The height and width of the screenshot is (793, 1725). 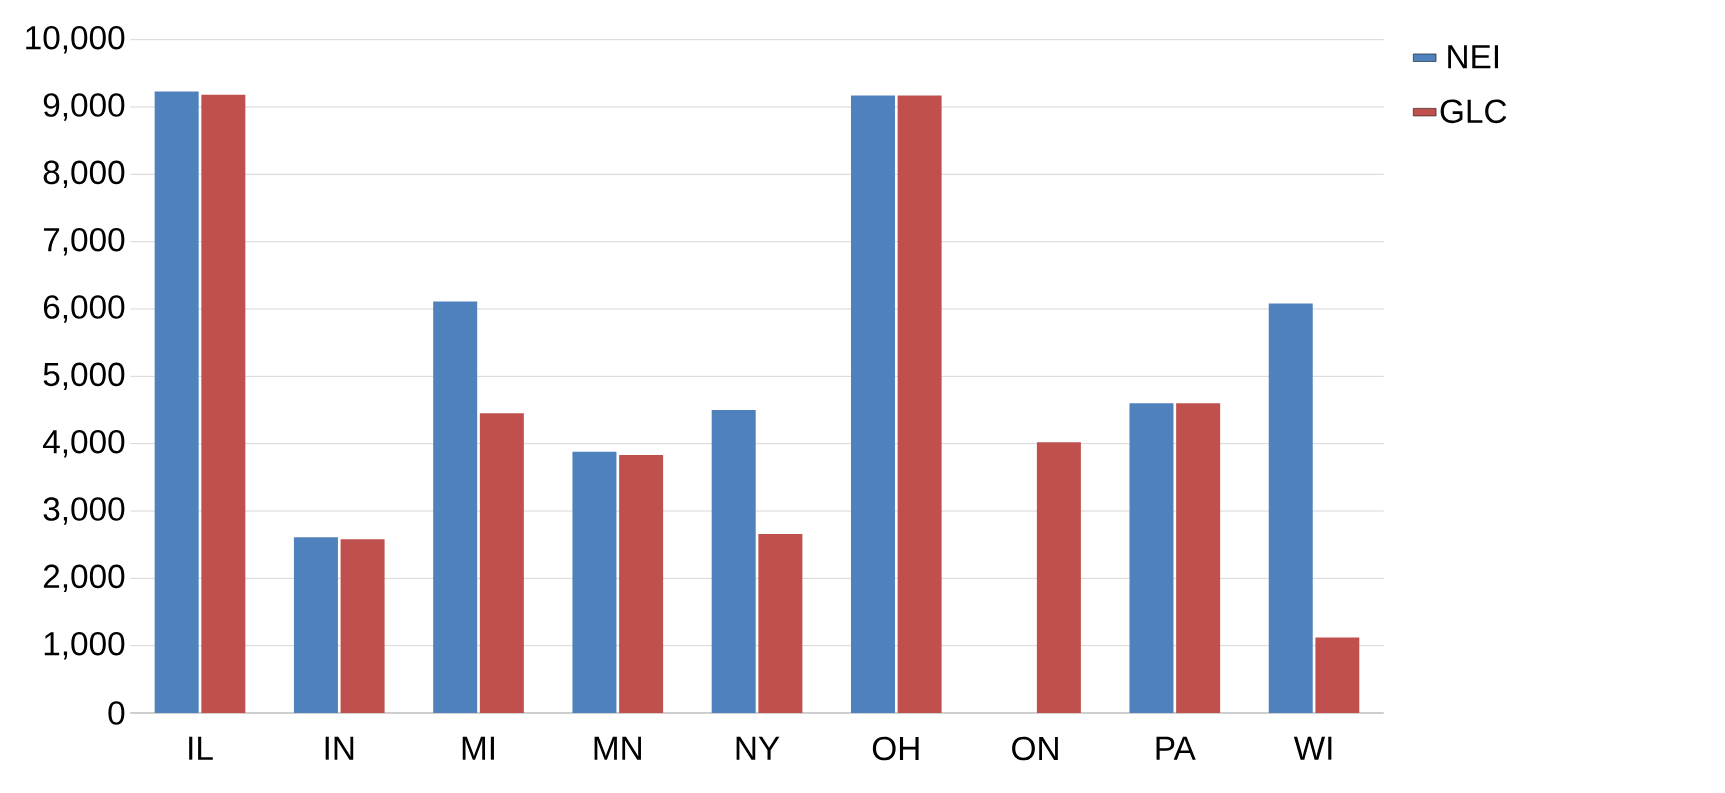 What do you see at coordinates (84, 107) in the screenshot?
I see `y-tick-label: 9,000` at bounding box center [84, 107].